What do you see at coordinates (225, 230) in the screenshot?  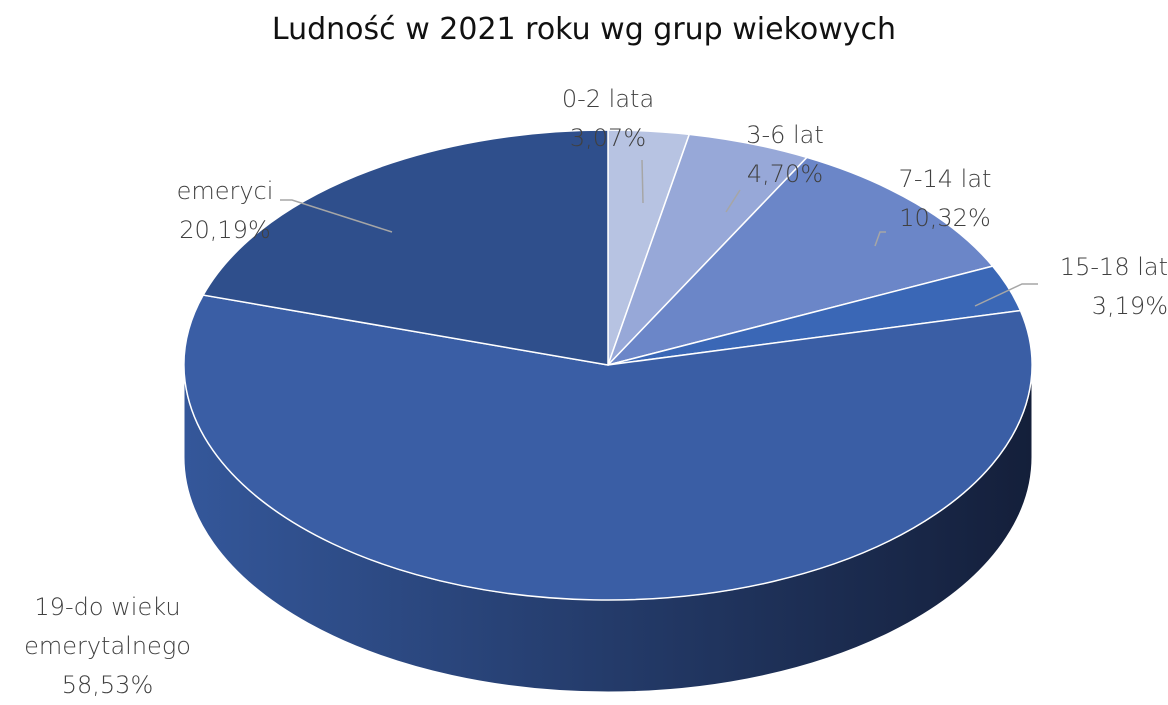 I see `value-label: 20,19%` at bounding box center [225, 230].